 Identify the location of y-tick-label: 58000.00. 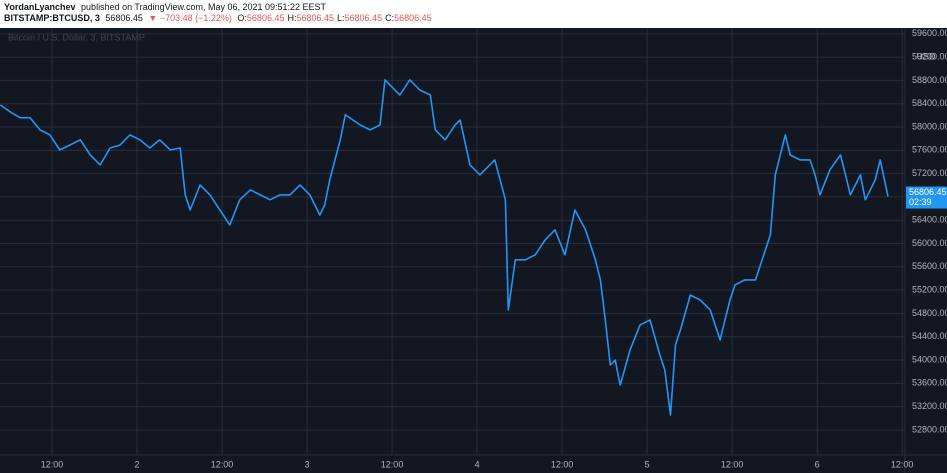
(929, 126).